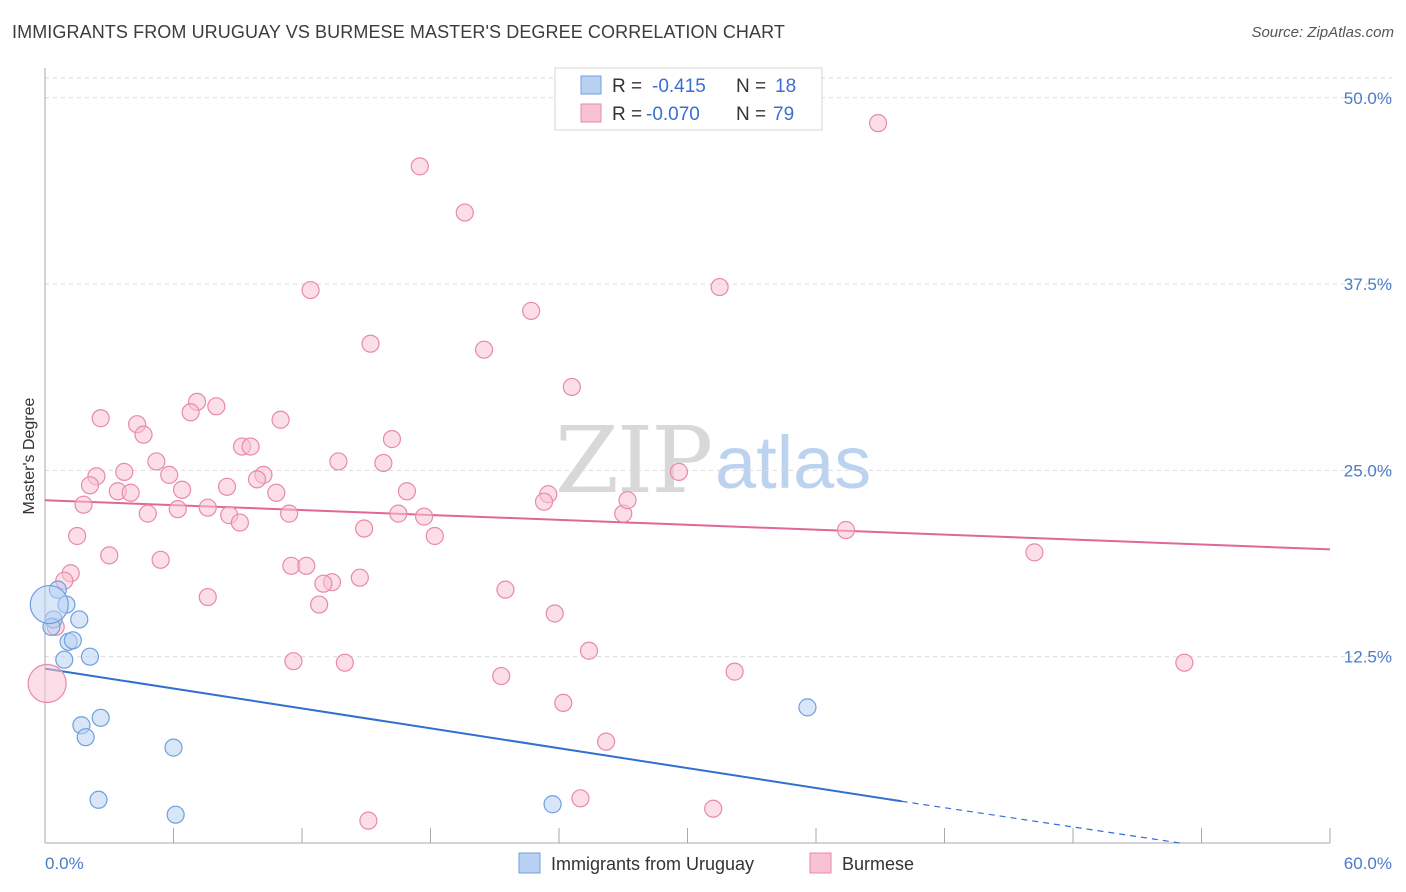  I want to click on y-tick-labels: 12.5% 25.0% 37.5% 50.0%, so click(1368, 378).